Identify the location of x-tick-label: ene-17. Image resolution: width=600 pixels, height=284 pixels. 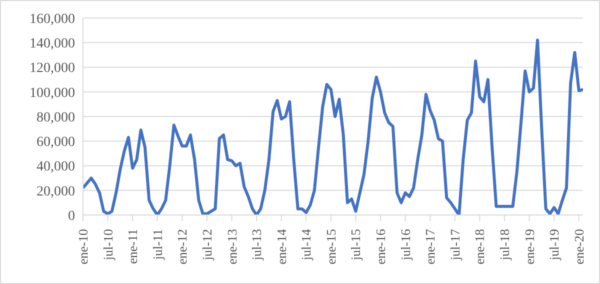
(430, 246).